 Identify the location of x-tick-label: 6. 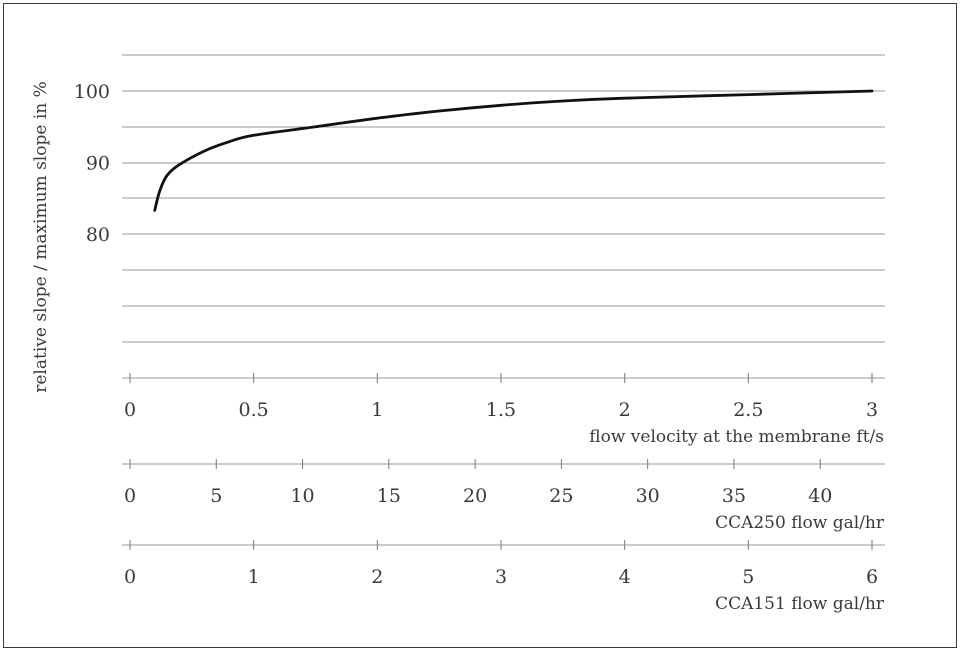
(872, 577).